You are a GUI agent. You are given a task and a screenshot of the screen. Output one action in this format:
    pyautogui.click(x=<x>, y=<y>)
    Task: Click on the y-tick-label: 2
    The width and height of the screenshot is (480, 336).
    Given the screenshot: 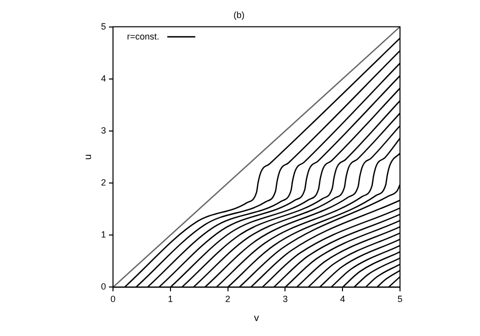 What is the action you would take?
    pyautogui.click(x=103, y=183)
    